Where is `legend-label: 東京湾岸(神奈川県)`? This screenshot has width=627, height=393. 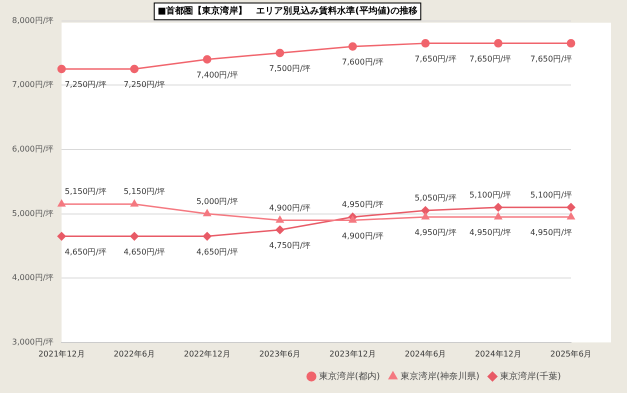
legend-label: 東京湾岸(神奈川県) is located at coordinates (440, 376).